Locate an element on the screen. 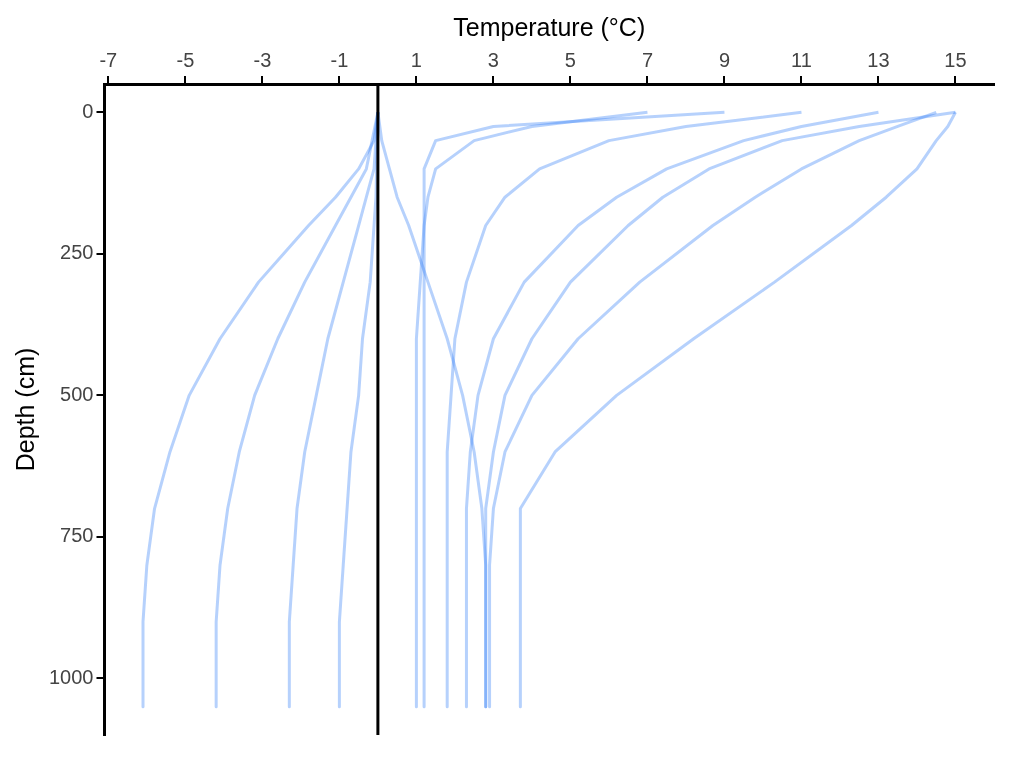 The image size is (1010, 758). x-tick-label: 9 is located at coordinates (724, 59).